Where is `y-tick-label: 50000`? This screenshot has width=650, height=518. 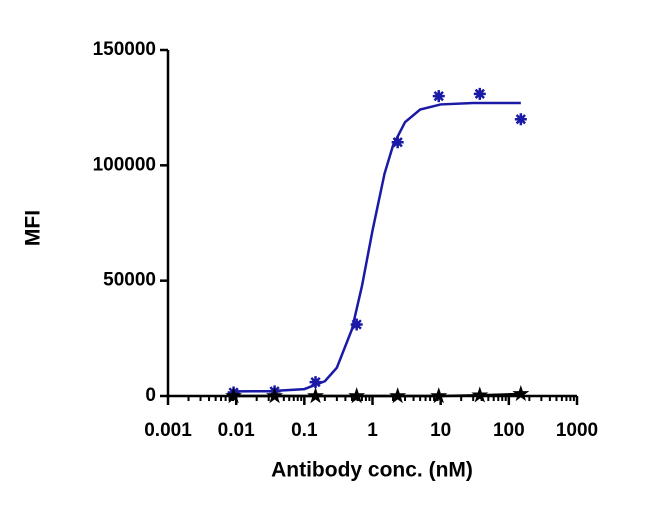 y-tick-label: 50000 is located at coordinates (129, 280).